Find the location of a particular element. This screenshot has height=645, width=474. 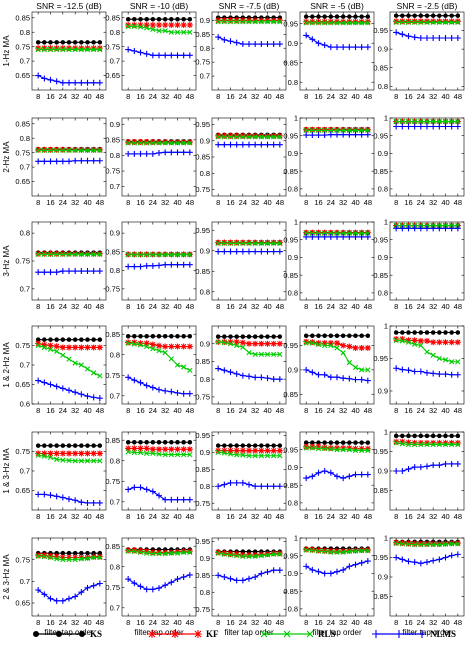

y-tick-label: 0.95 is located at coordinates (380, 135).